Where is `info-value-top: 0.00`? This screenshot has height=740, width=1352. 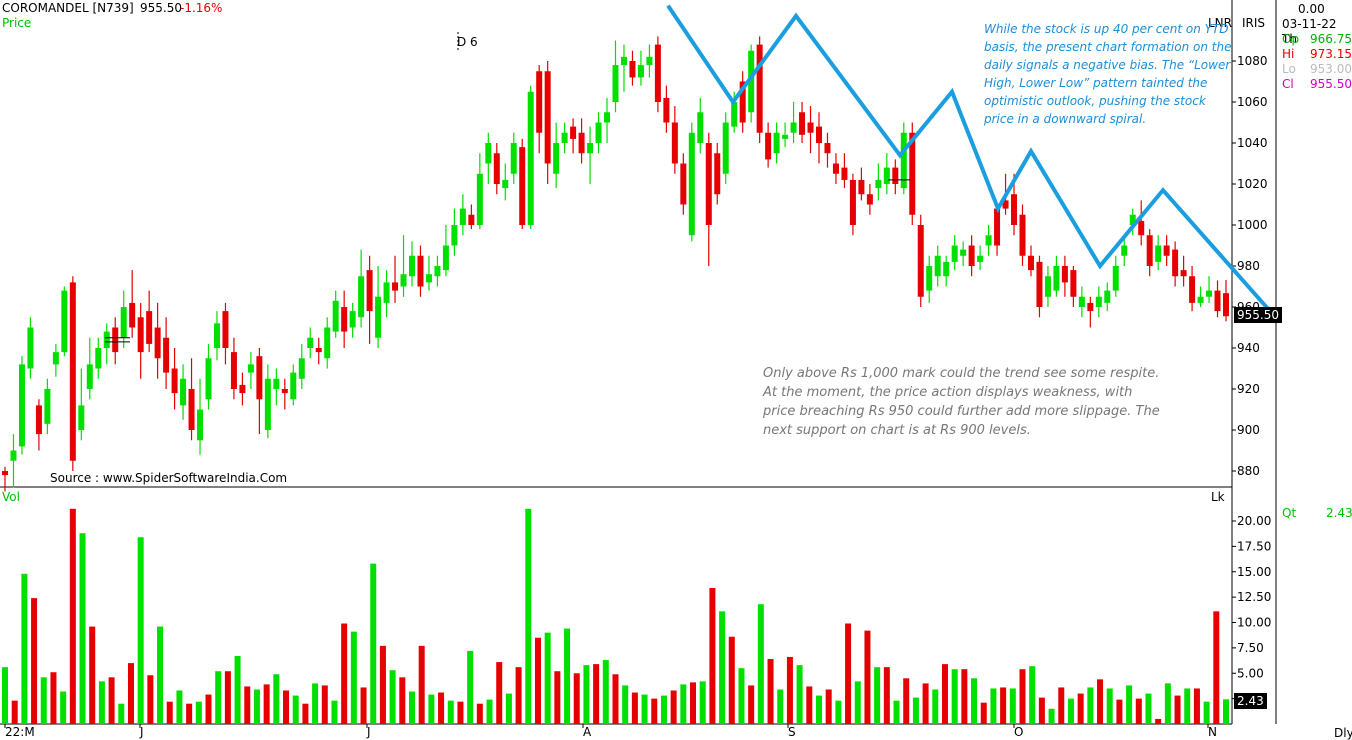 info-value-top: 0.00 is located at coordinates (1311, 9).